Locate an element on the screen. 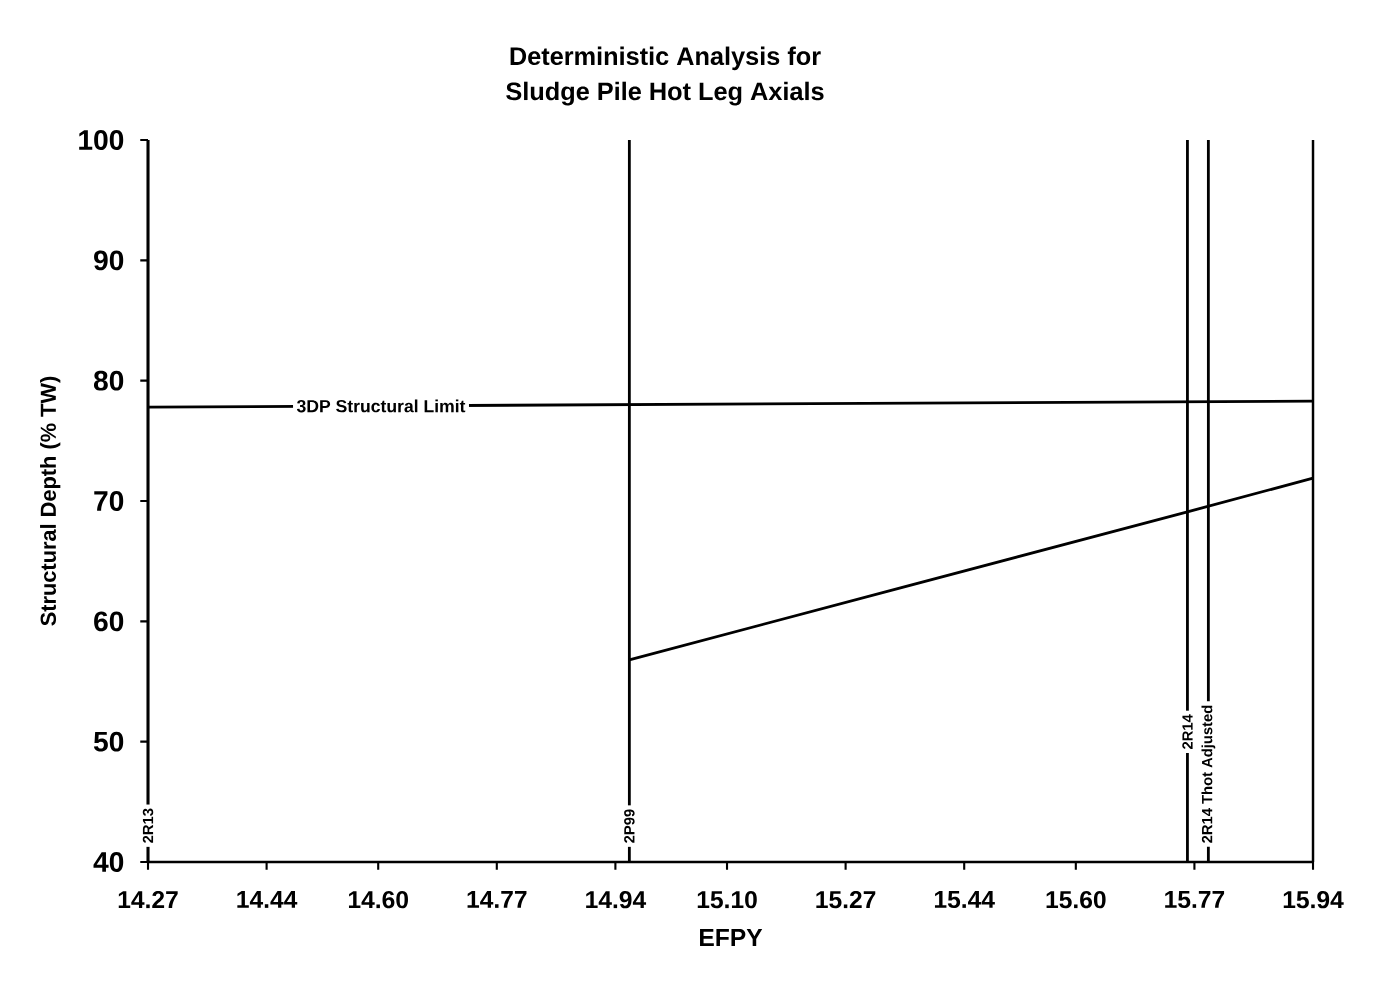  x-tick-label: 15.44 is located at coordinates (964, 899).